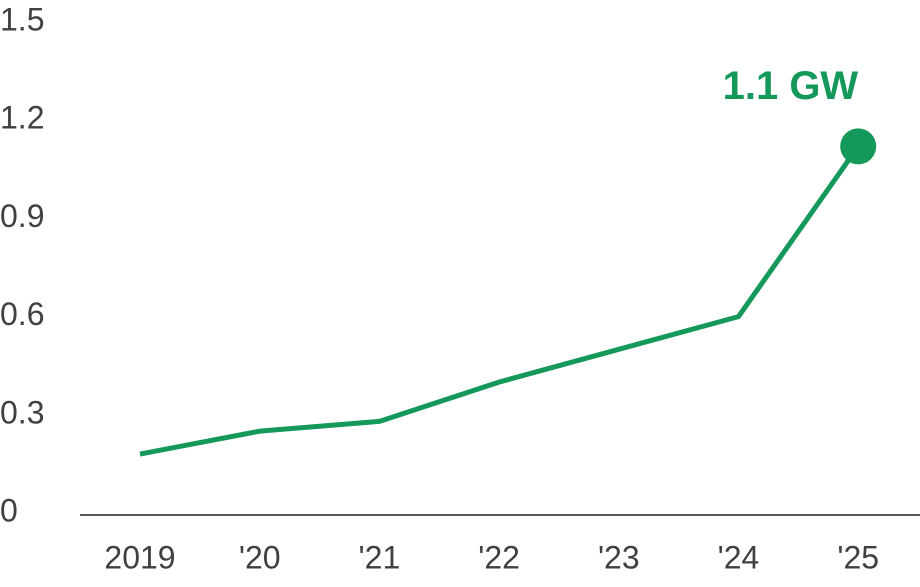  What do you see at coordinates (22, 314) in the screenshot?
I see `y-tick-label: 0.6` at bounding box center [22, 314].